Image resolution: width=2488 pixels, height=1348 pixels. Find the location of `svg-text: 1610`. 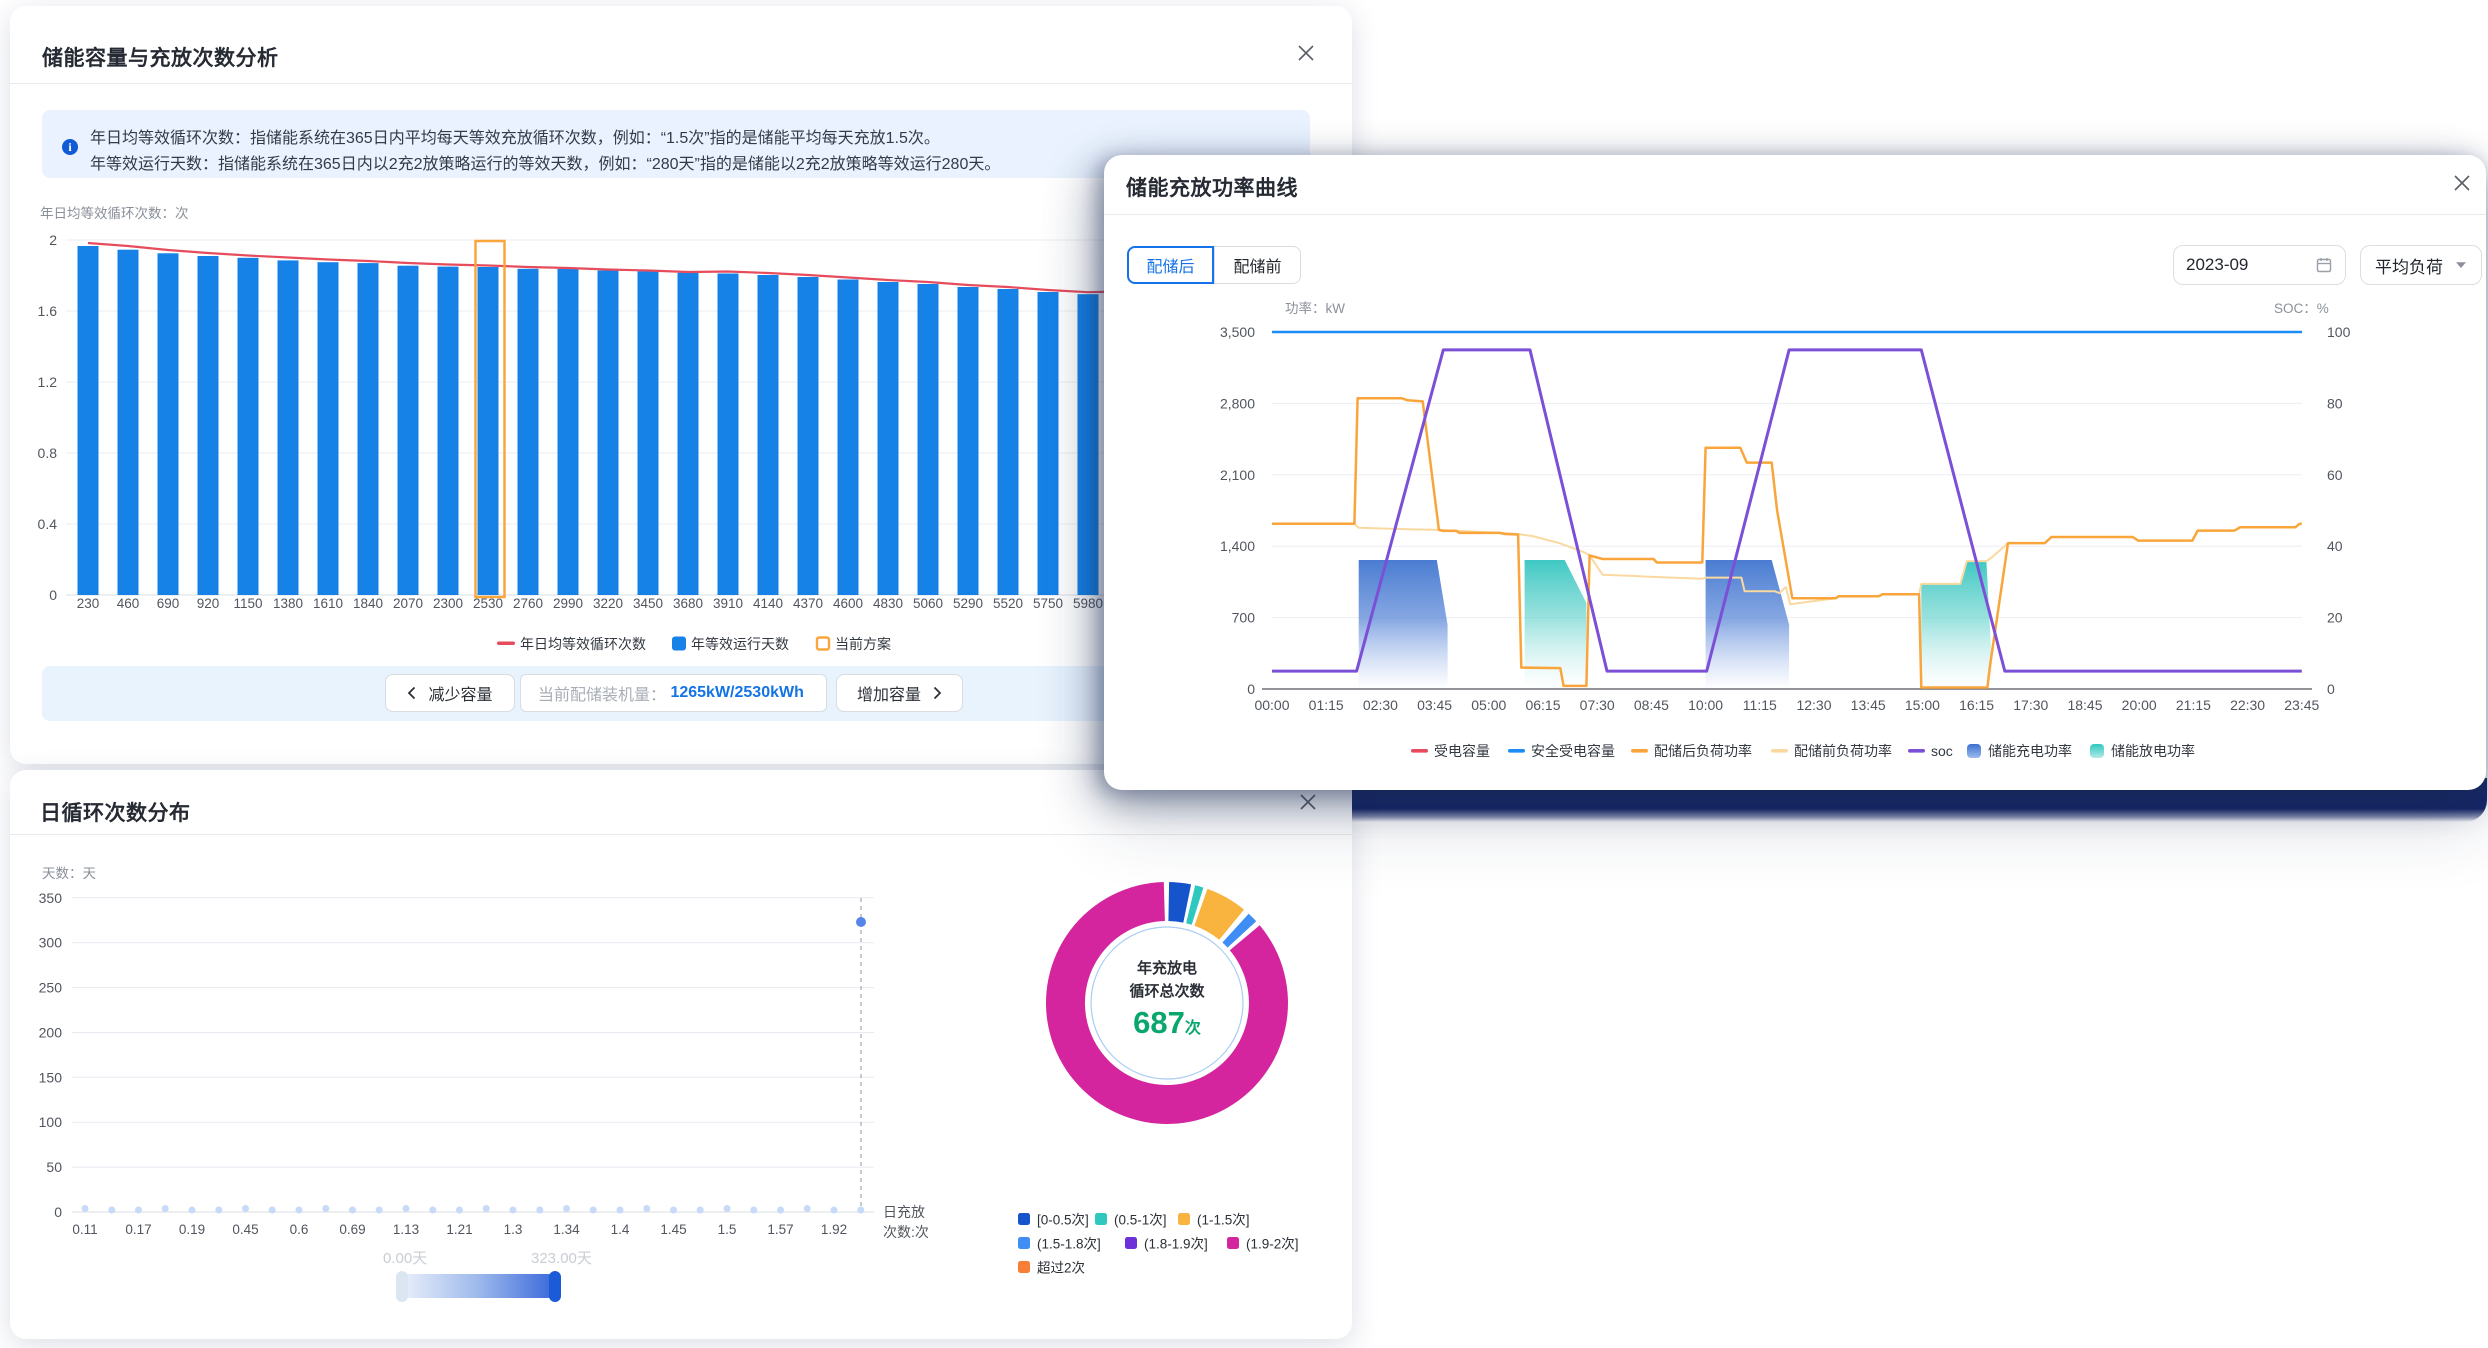

svg-text: 1610 is located at coordinates (328, 603).